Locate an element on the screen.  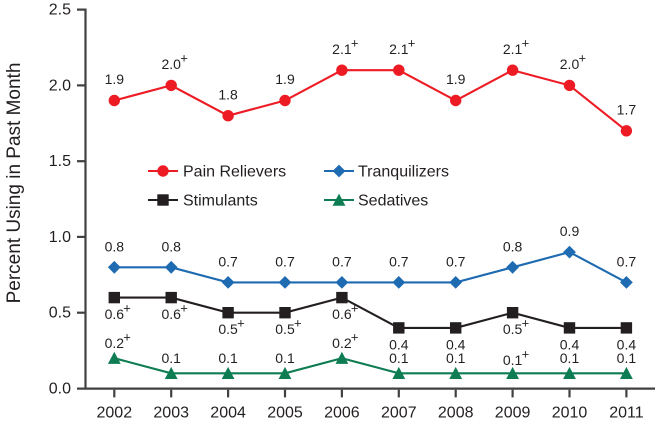
svg-text: 2.5 is located at coordinates (60, 10).